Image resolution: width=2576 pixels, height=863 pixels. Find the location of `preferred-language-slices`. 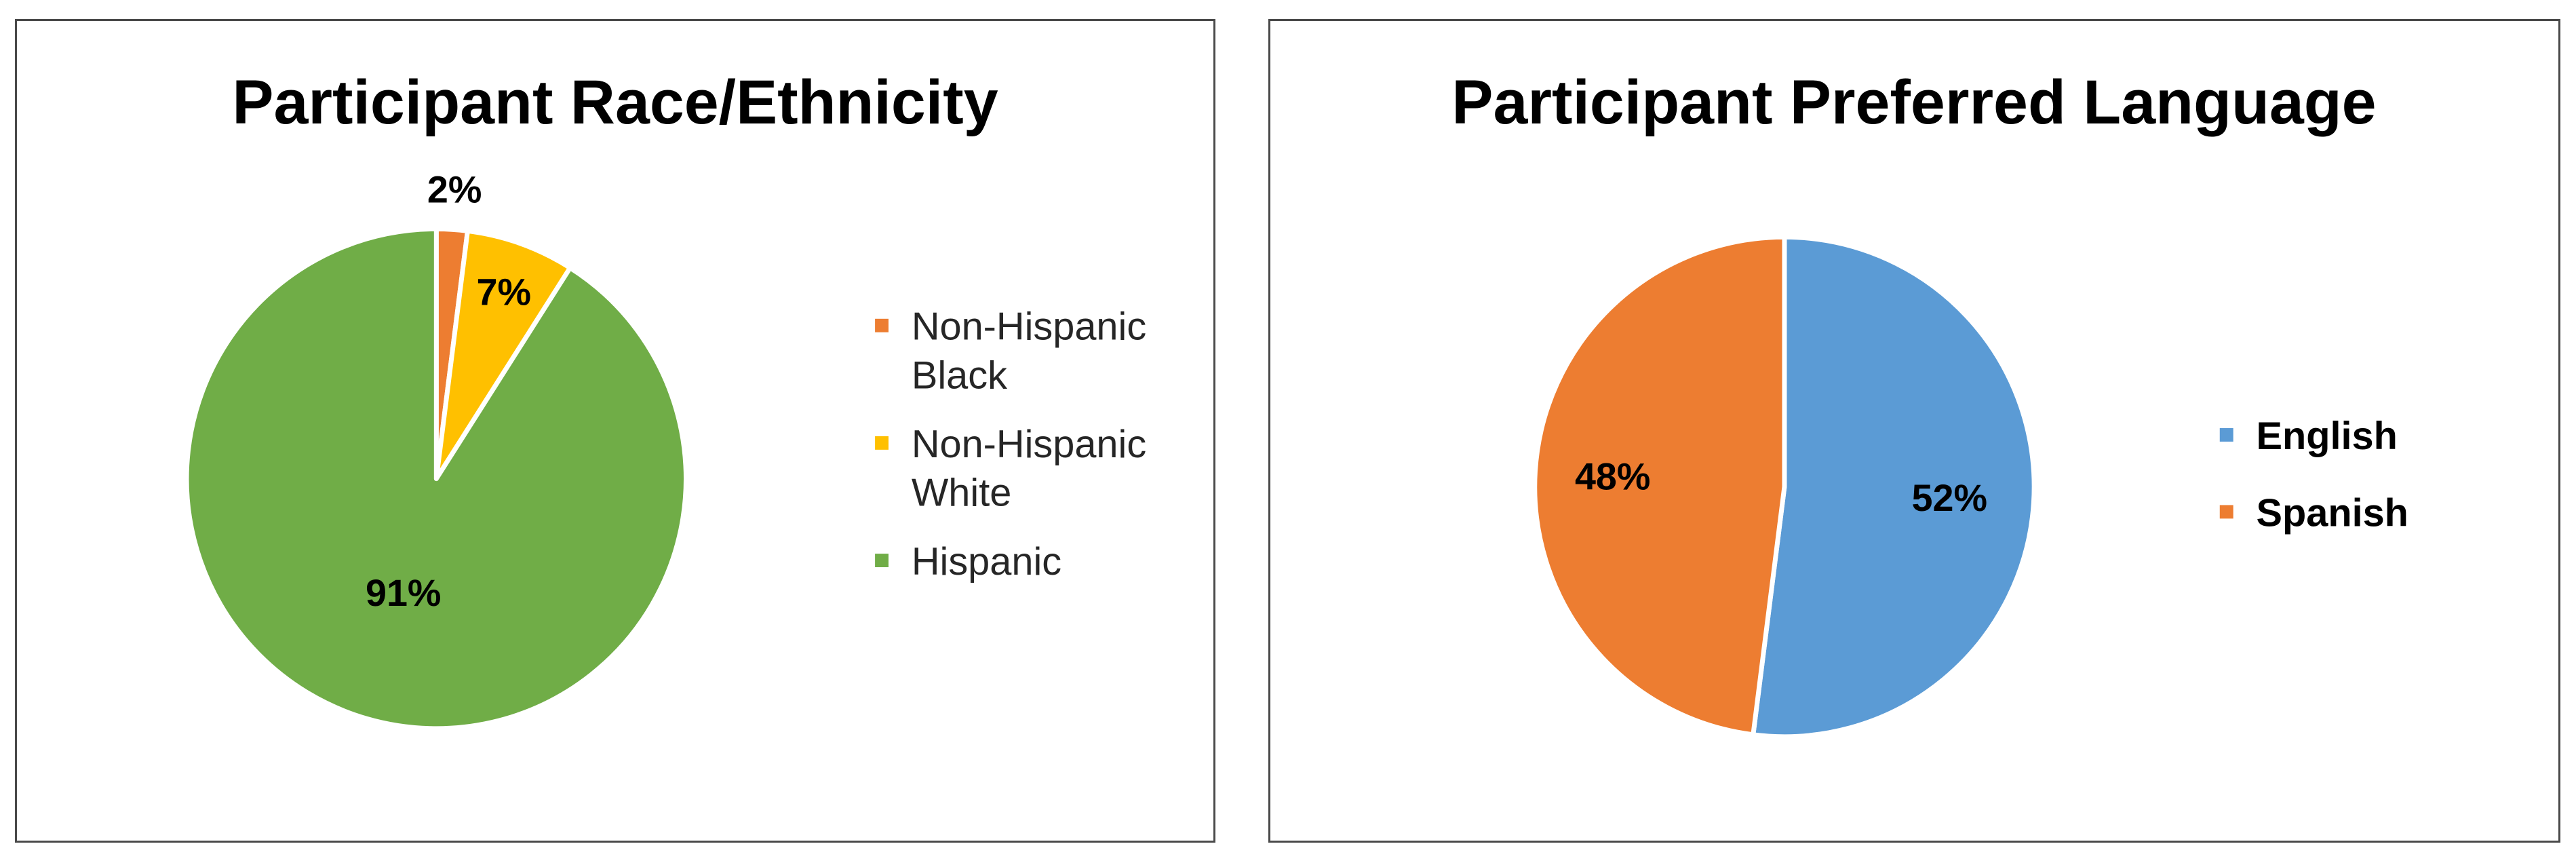

preferred-language-slices is located at coordinates (1784, 487).